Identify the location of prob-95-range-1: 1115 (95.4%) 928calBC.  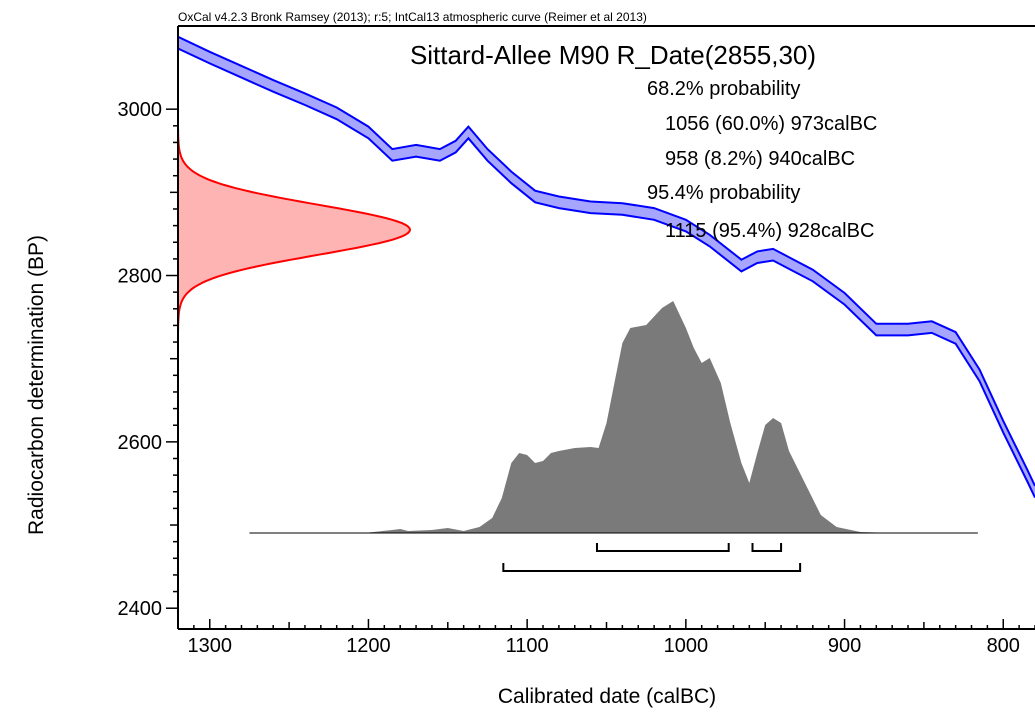
(769, 231).